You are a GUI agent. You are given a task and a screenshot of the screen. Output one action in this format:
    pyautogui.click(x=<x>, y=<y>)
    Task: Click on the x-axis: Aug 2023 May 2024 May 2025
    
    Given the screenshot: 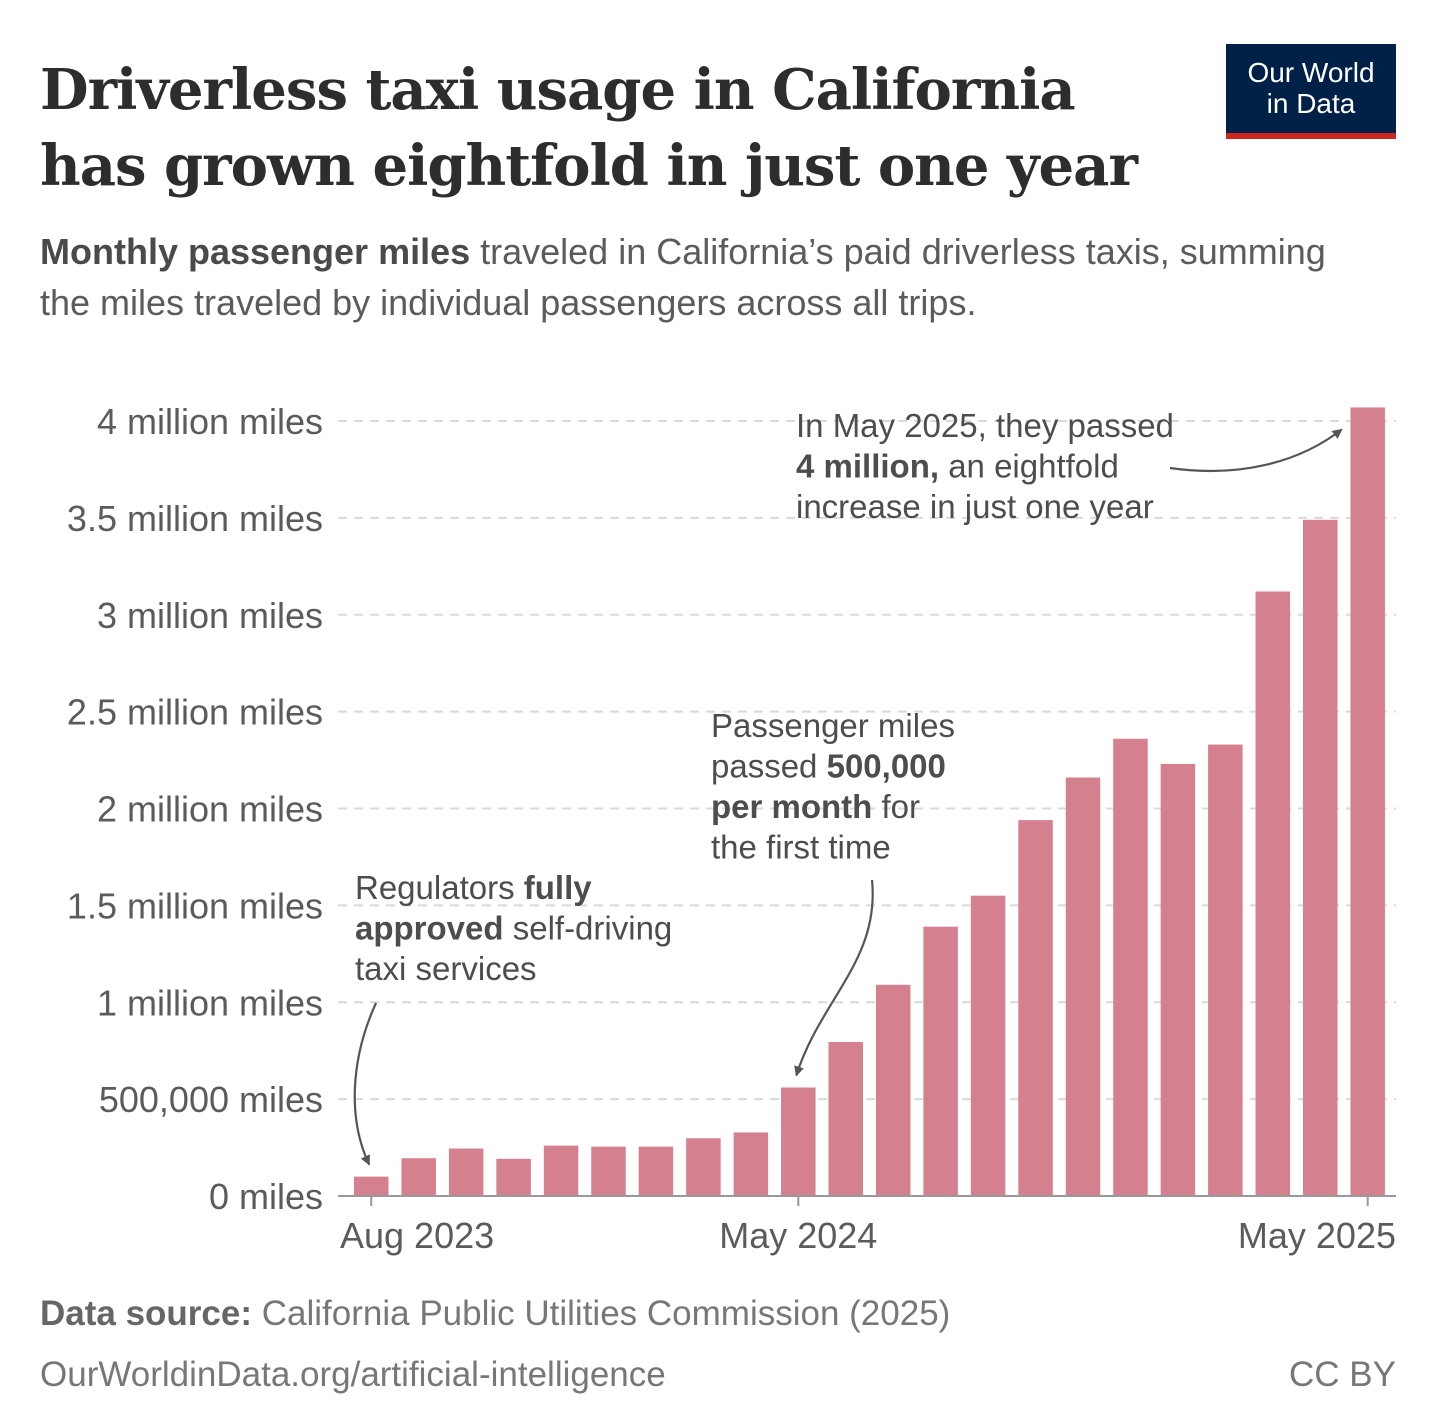 What is the action you would take?
    pyautogui.click(x=867, y=1225)
    